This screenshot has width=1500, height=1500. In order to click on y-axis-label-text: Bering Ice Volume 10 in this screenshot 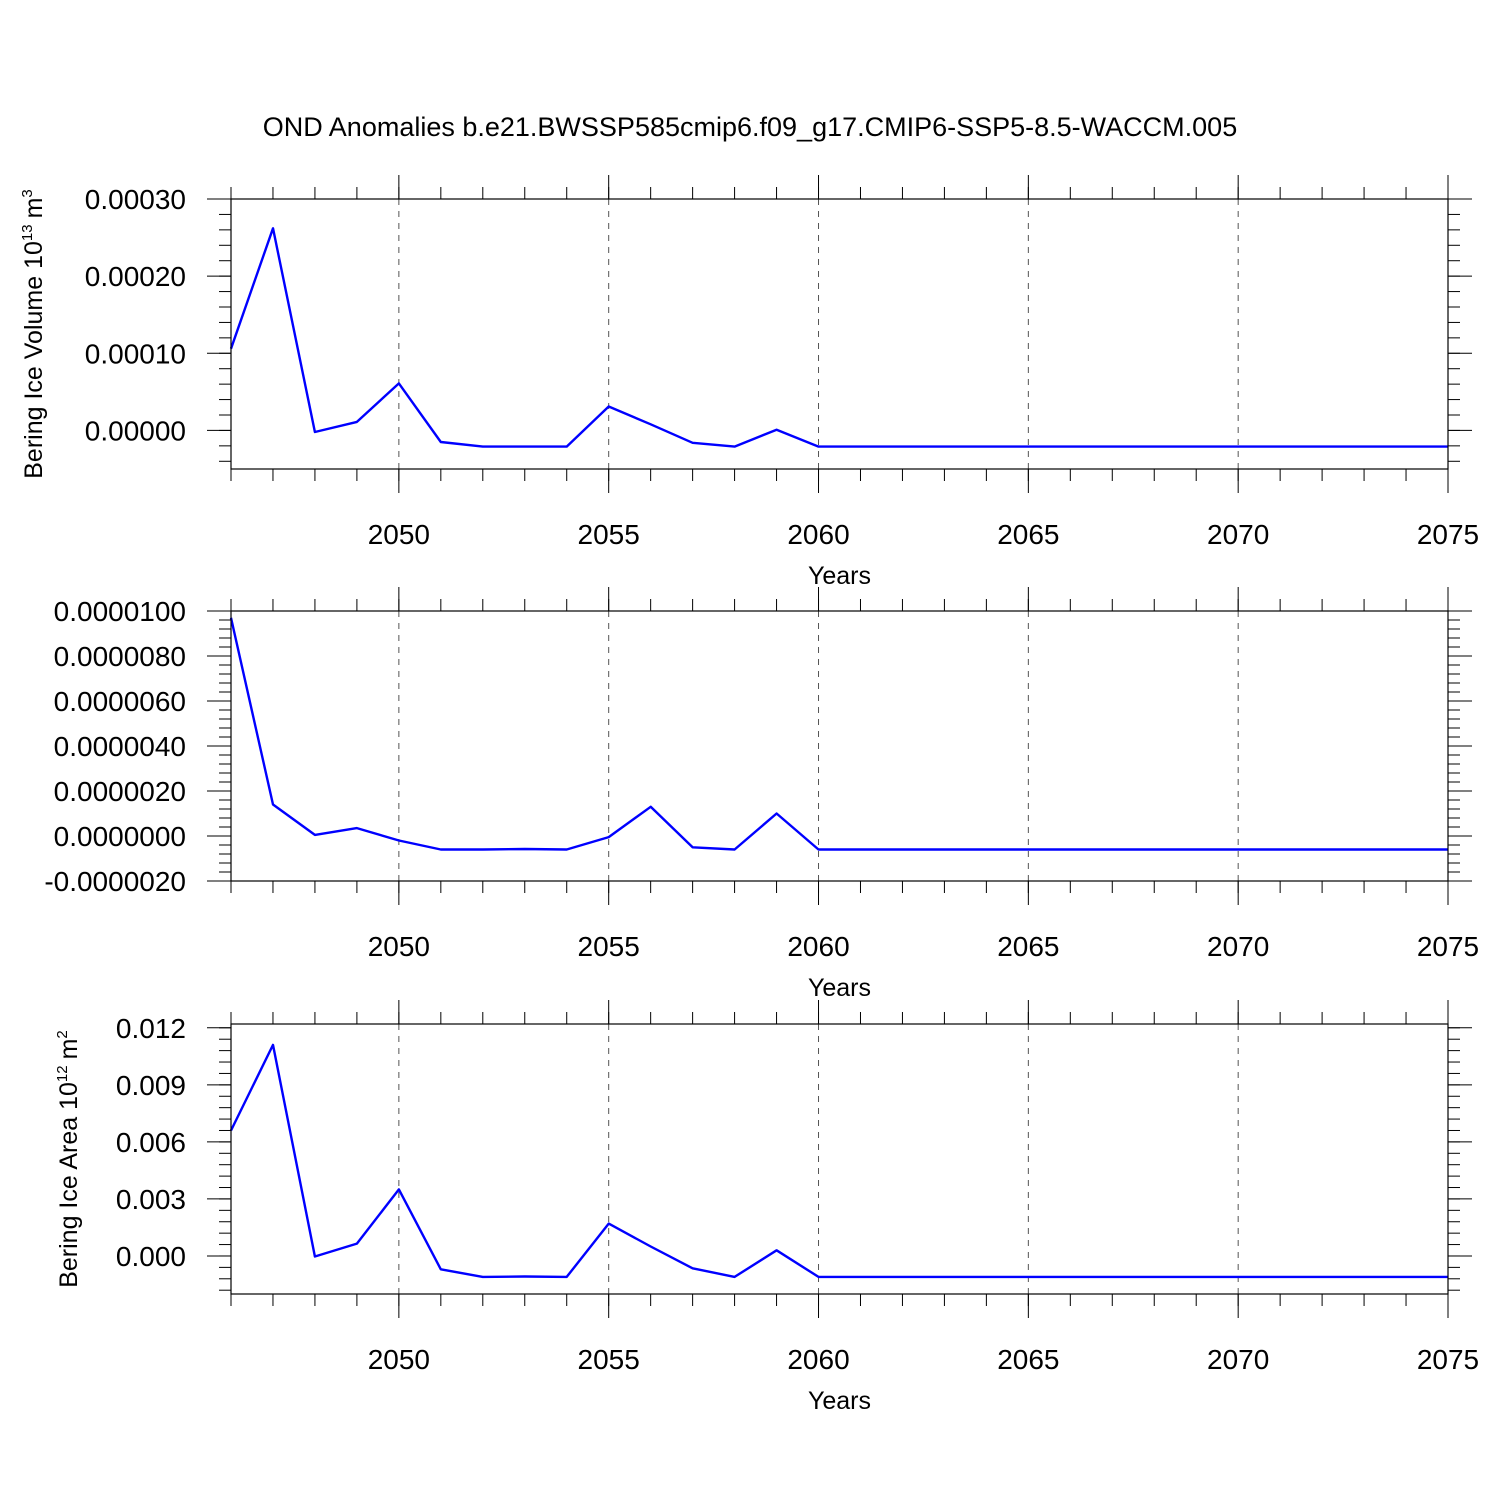, I will do `click(34, 360)`.